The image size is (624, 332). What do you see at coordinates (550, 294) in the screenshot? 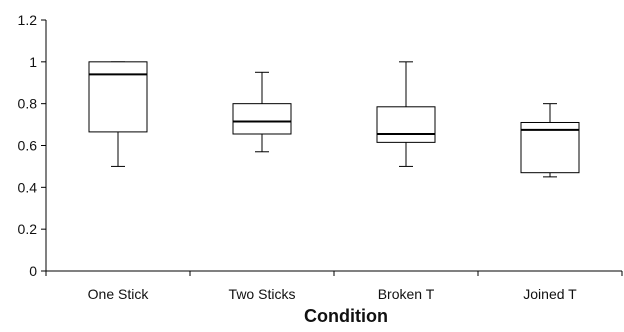
I see `x-tick-label: Joined T` at bounding box center [550, 294].